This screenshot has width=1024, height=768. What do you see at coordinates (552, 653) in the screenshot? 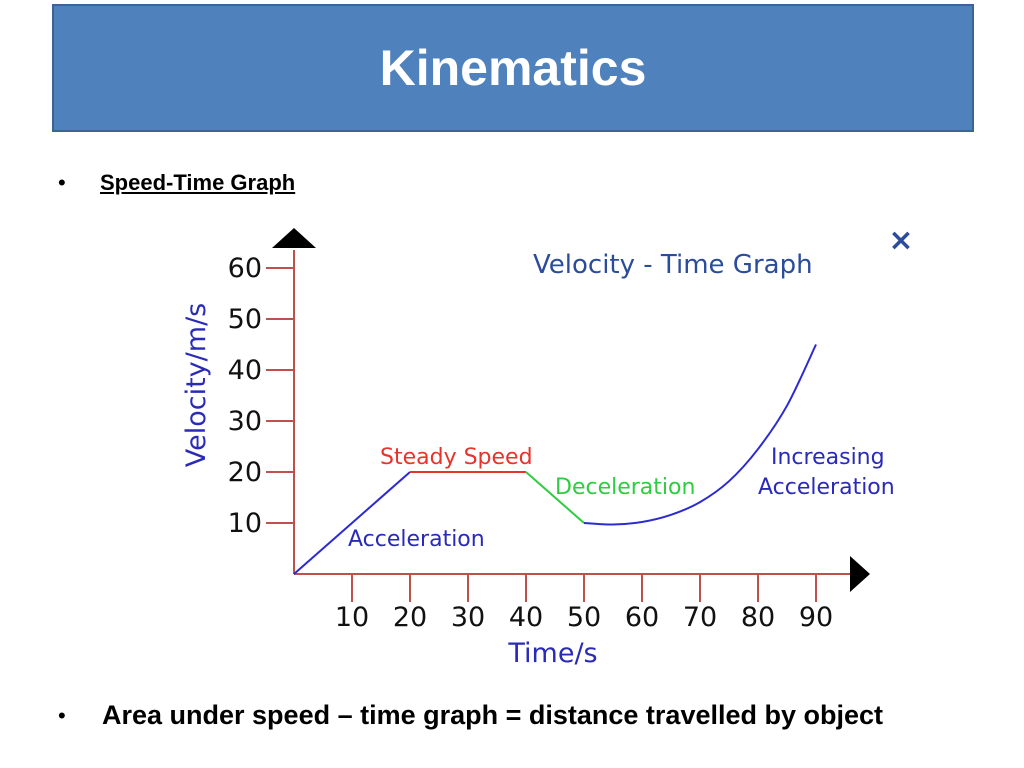
I see `x-axis-label: Time/s` at bounding box center [552, 653].